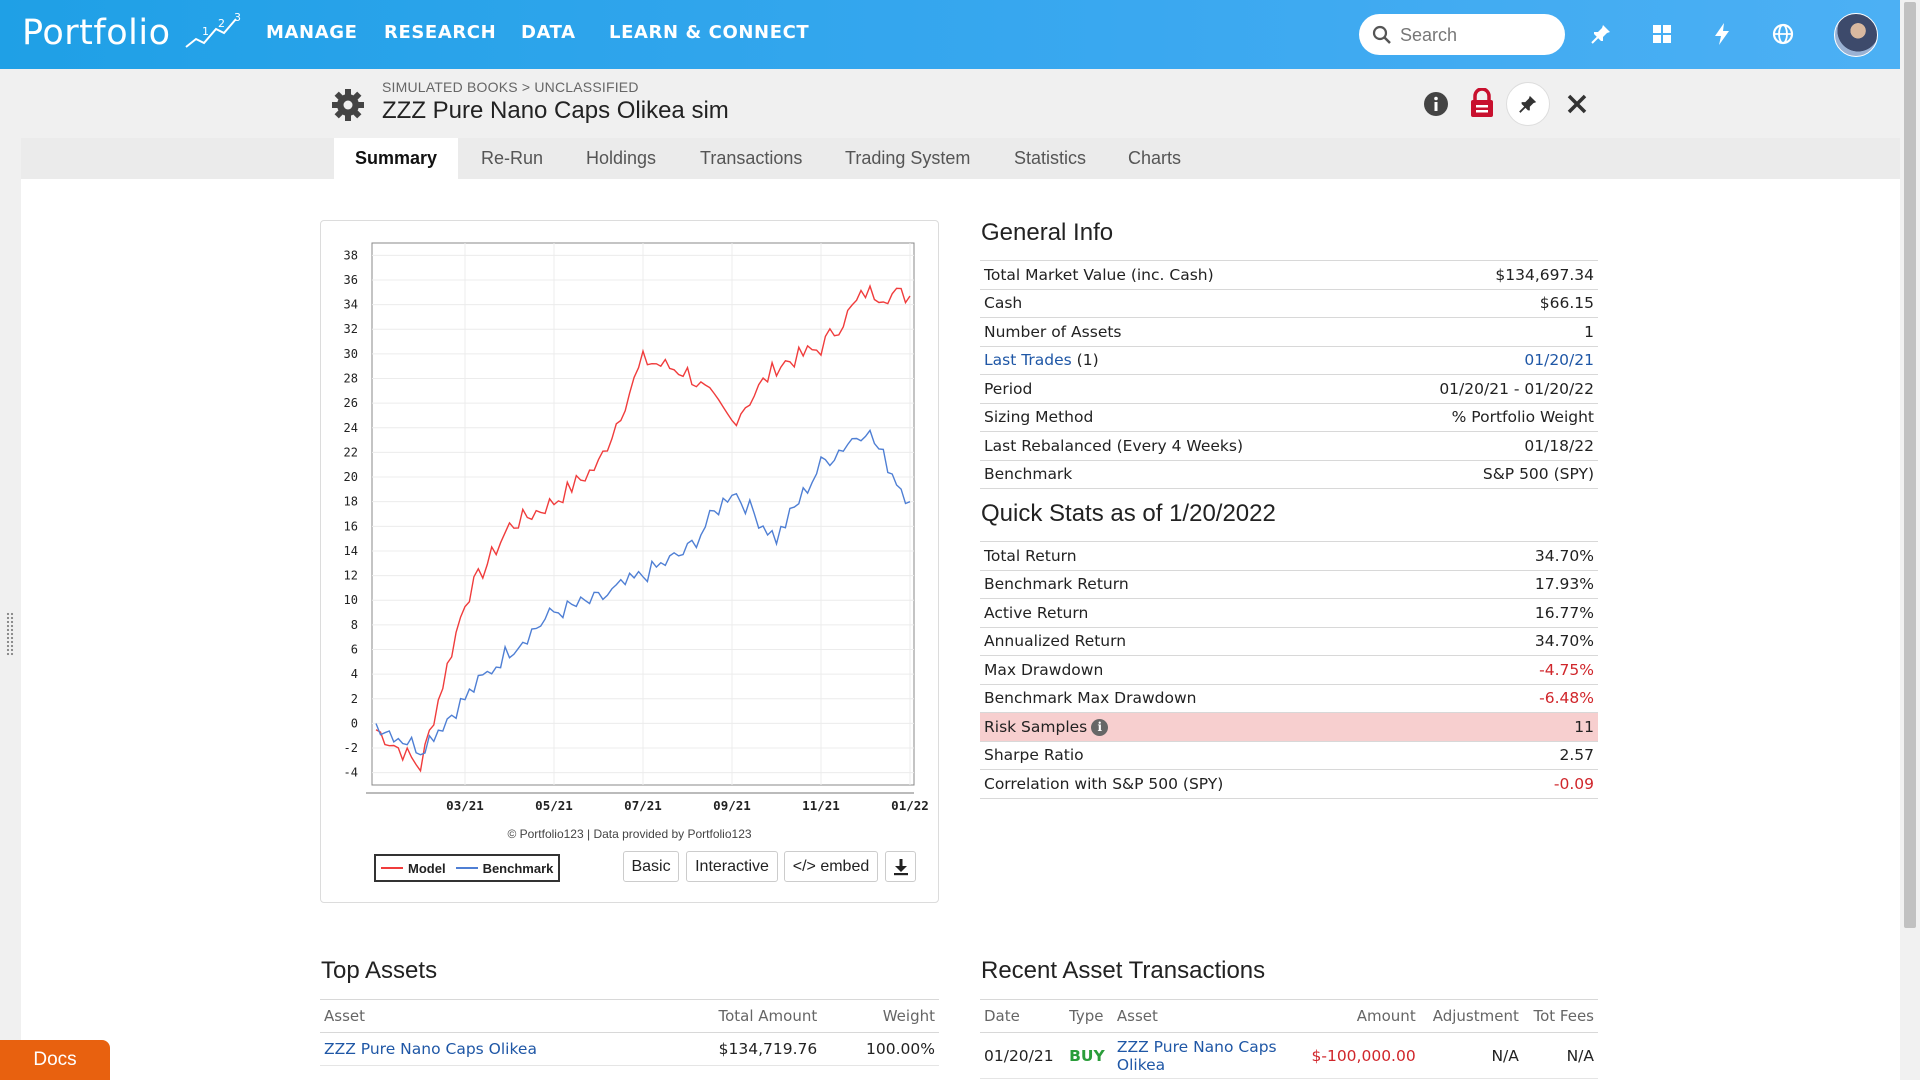 The height and width of the screenshot is (1080, 1920). I want to click on y-tick-label: -2, so click(351, 748).